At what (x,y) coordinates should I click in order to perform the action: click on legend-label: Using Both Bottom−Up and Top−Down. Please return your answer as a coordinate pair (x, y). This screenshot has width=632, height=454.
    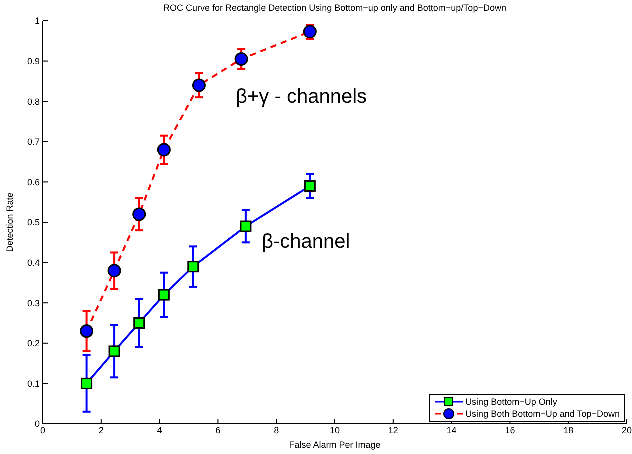
    Looking at the image, I should click on (543, 414).